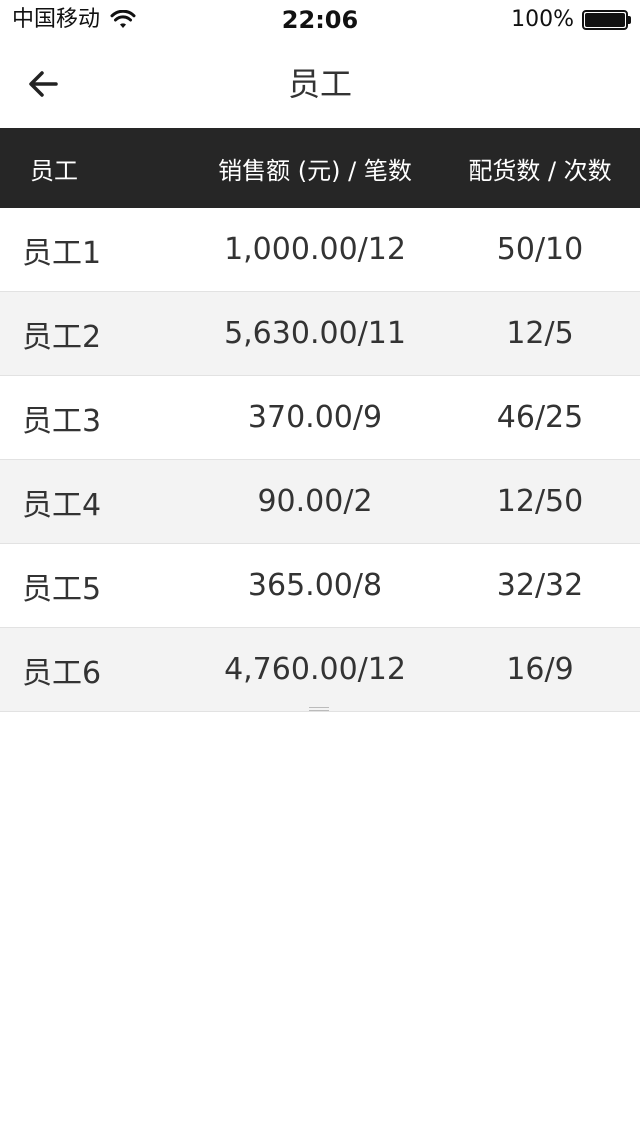 Image resolution: width=640 pixels, height=1136 pixels. I want to click on cell-delivery: 46/25, so click(540, 417).